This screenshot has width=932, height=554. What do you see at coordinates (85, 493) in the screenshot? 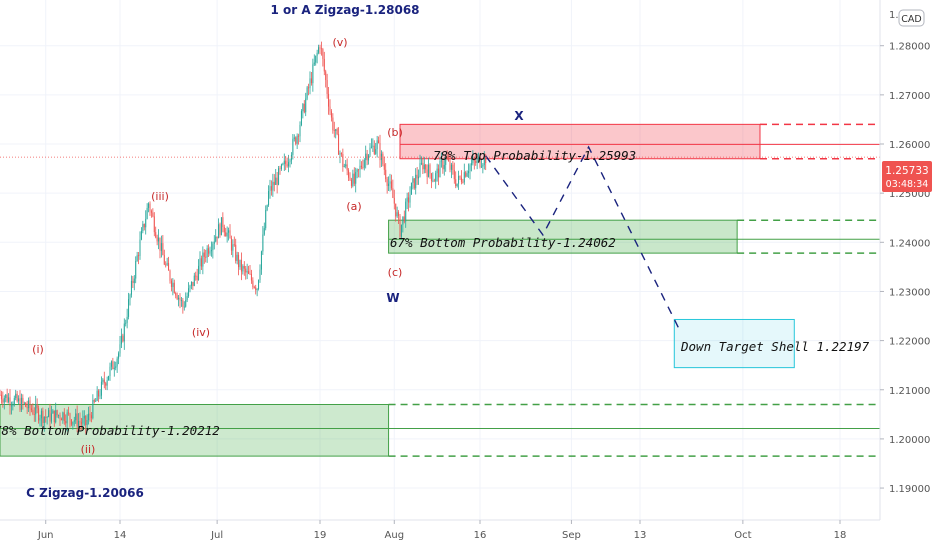
I see `zigzag-bottom-annotation: C Zigzag-1.20066` at bounding box center [85, 493].